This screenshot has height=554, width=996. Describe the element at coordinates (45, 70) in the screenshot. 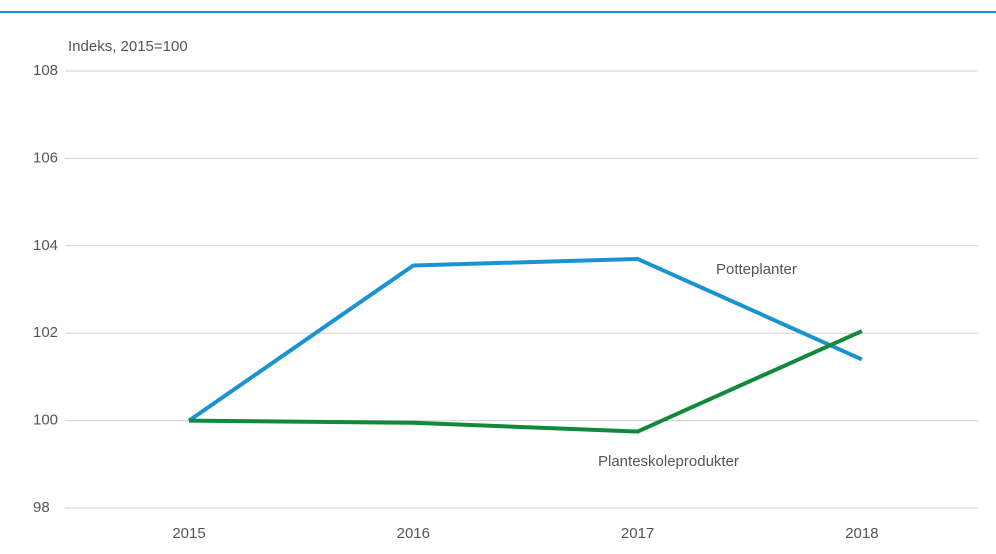

I see `y-tick-label: 108` at that location.